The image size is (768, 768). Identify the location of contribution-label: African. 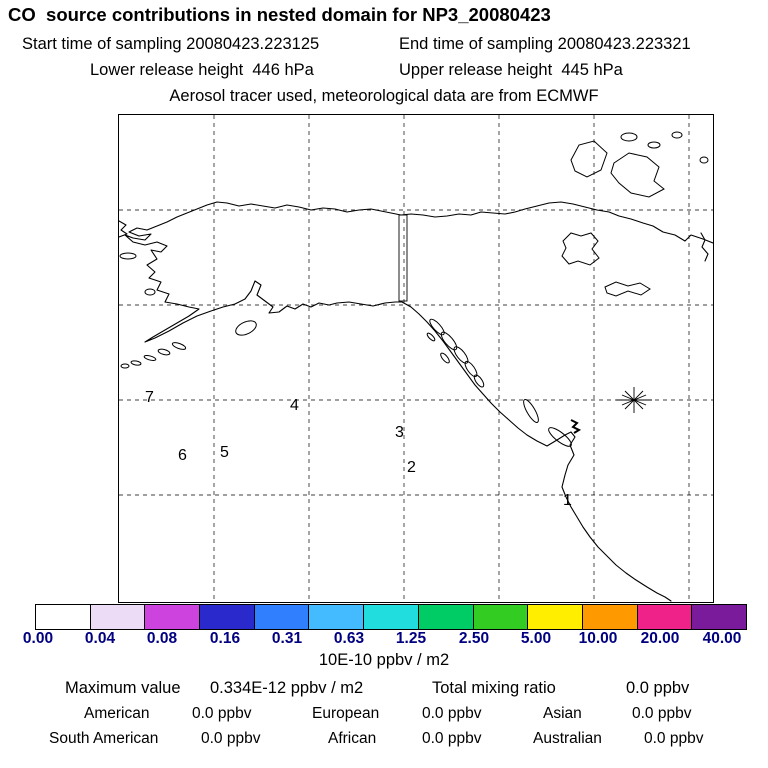
(352, 738).